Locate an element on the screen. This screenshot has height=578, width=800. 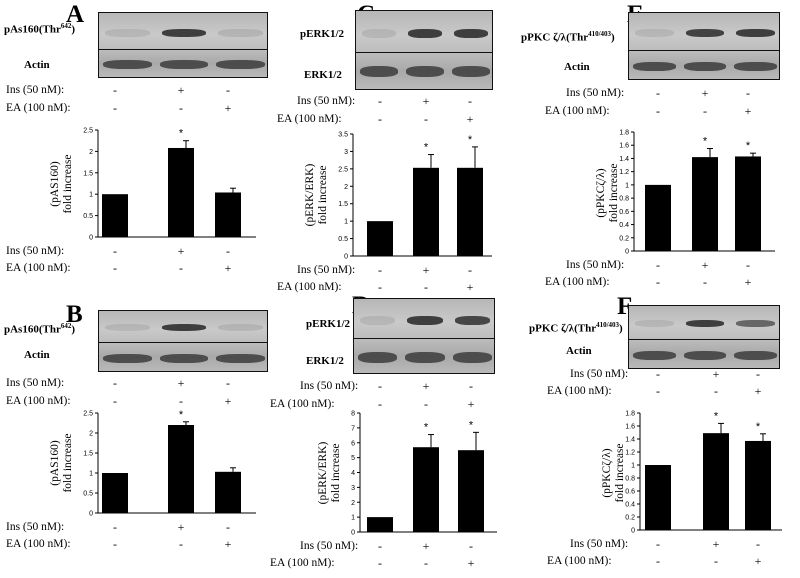
target-label-text: pERK1/2 is located at coordinates (328, 324).